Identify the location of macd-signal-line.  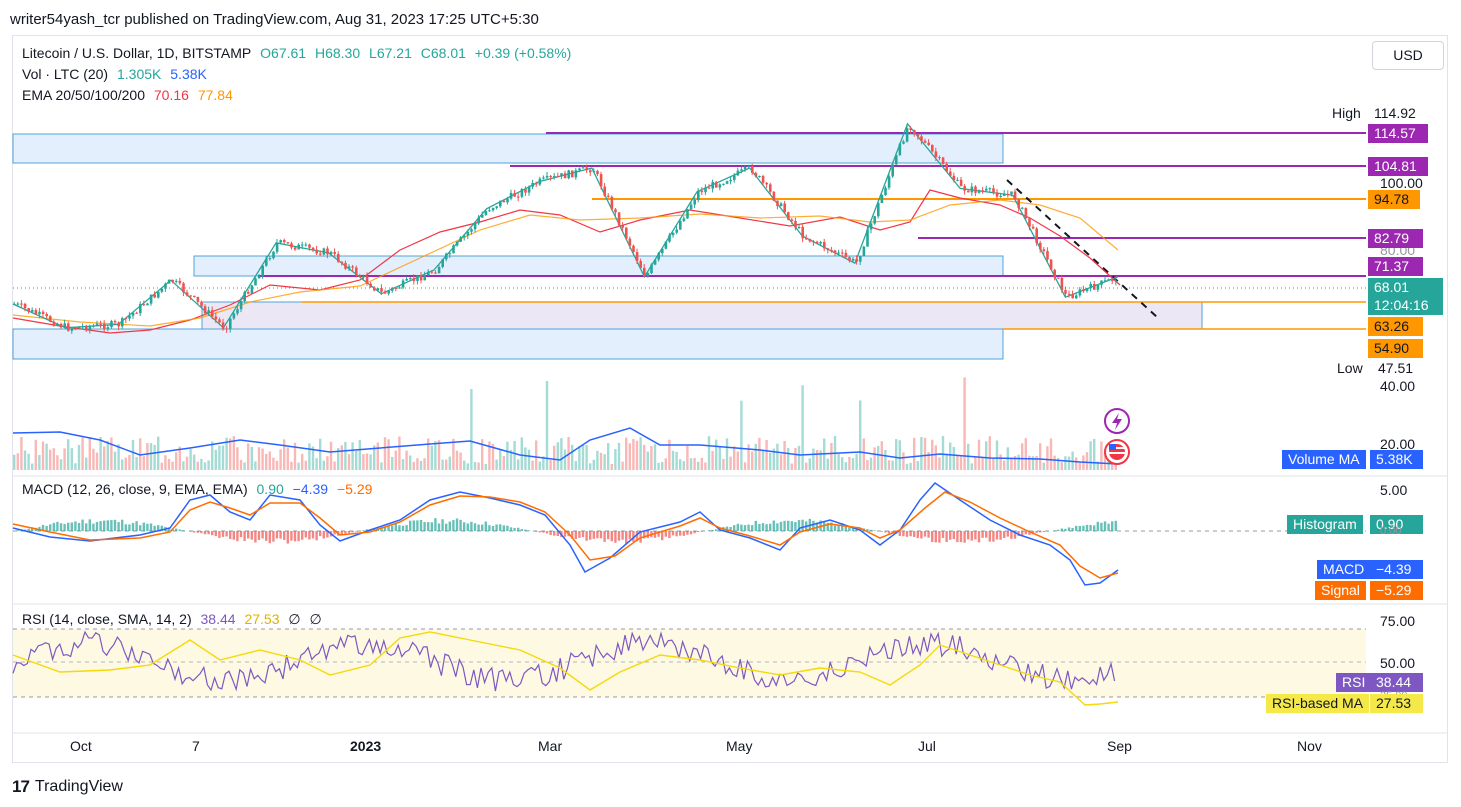
(565, 535).